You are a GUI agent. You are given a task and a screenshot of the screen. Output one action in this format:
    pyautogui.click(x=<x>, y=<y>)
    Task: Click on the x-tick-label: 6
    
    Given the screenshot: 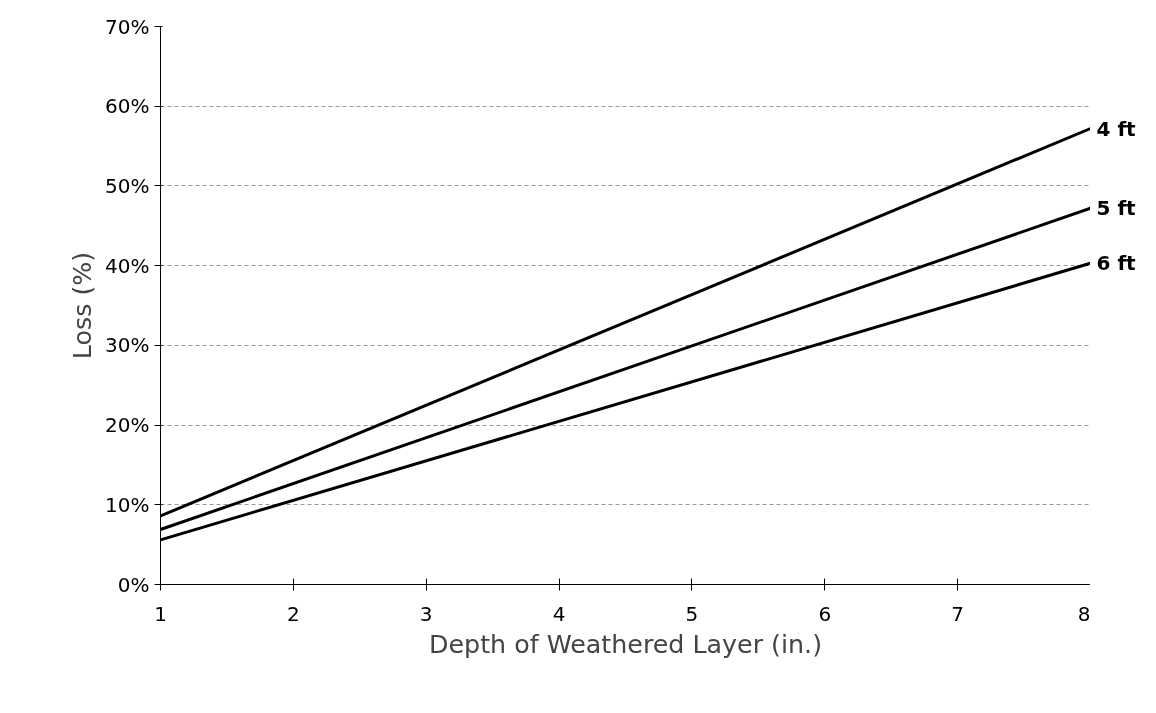 What is the action you would take?
    pyautogui.click(x=825, y=613)
    